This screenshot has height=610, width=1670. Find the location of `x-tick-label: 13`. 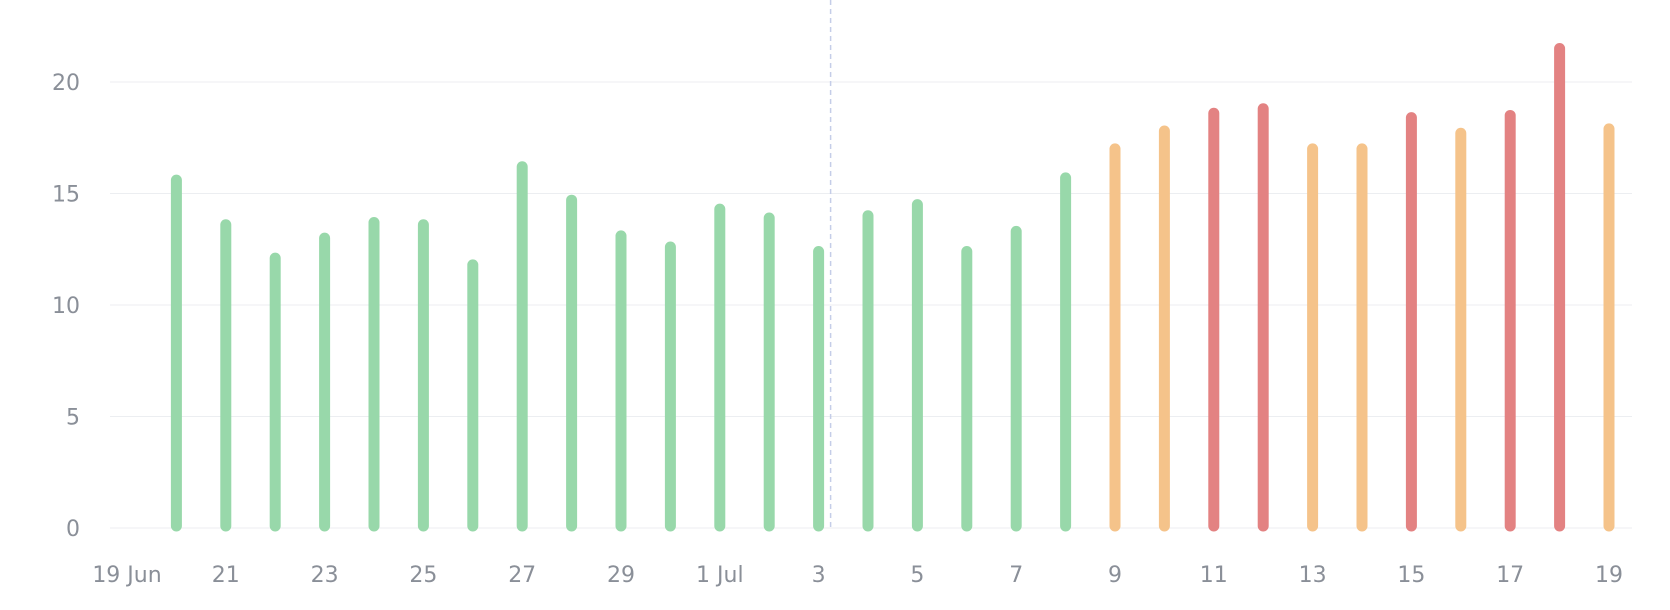

x-tick-label: 13 is located at coordinates (1313, 575).